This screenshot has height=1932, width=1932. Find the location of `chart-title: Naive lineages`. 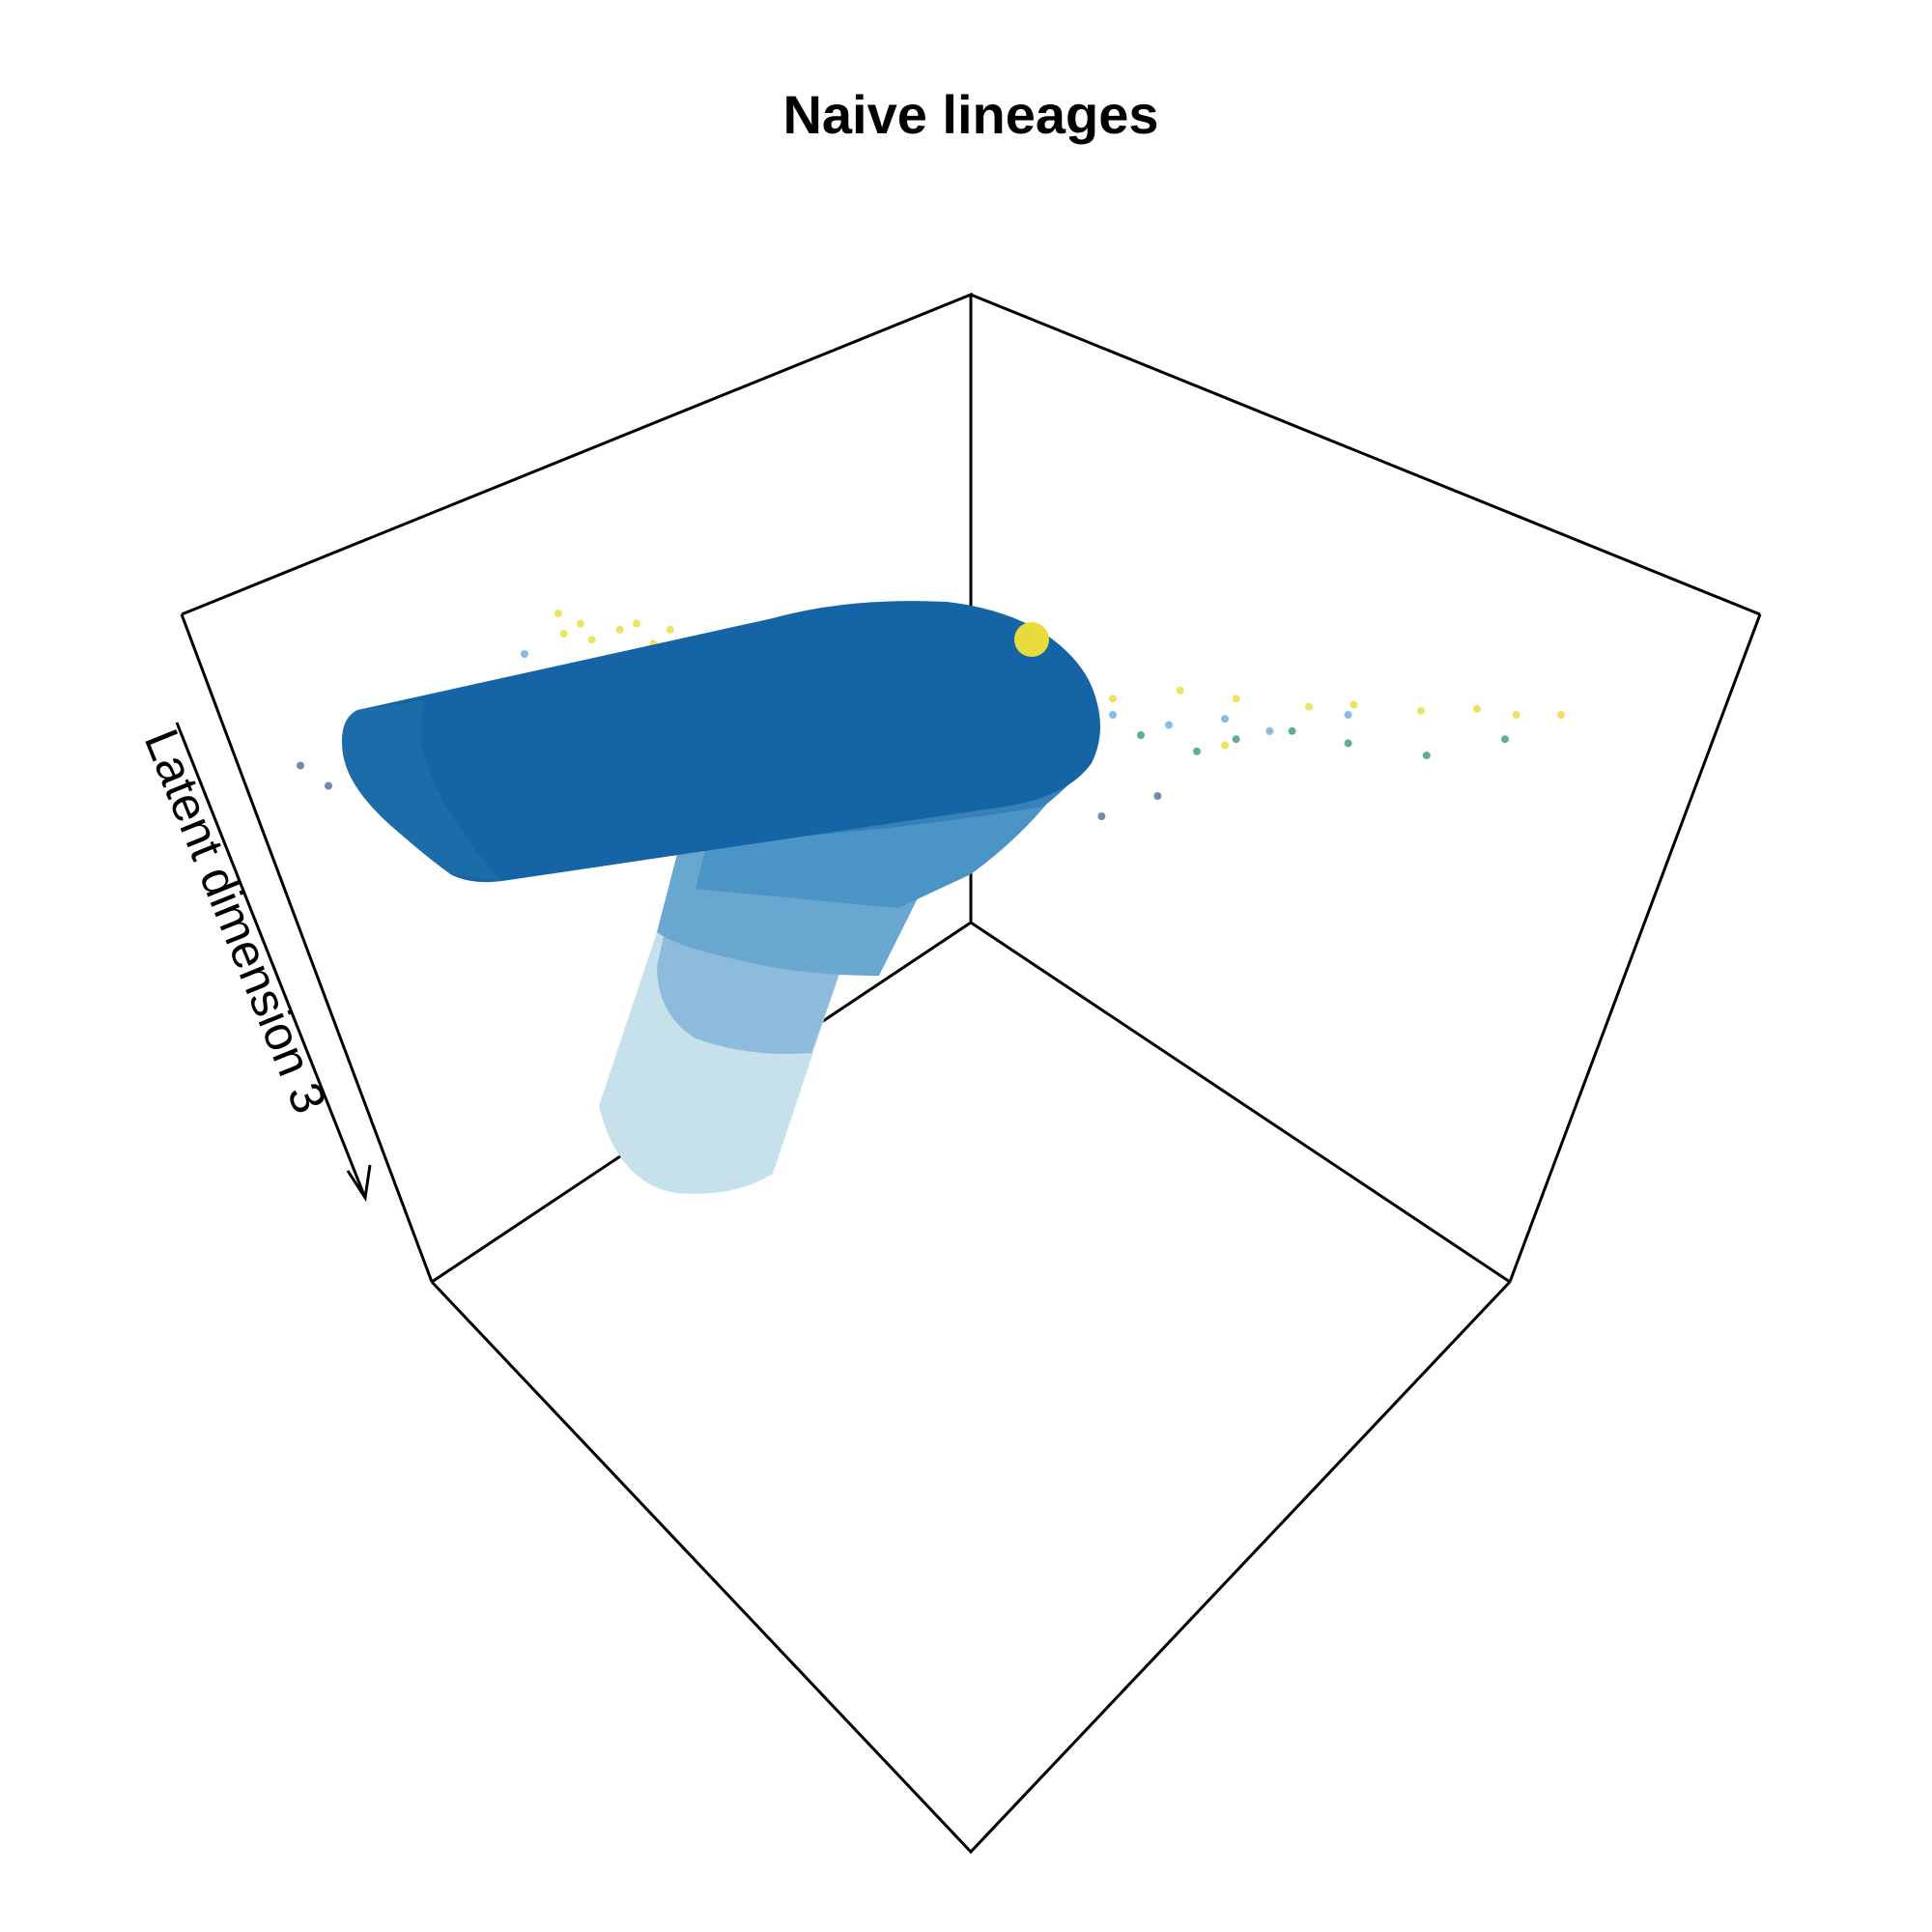

chart-title: Naive lineages is located at coordinates (970, 114).